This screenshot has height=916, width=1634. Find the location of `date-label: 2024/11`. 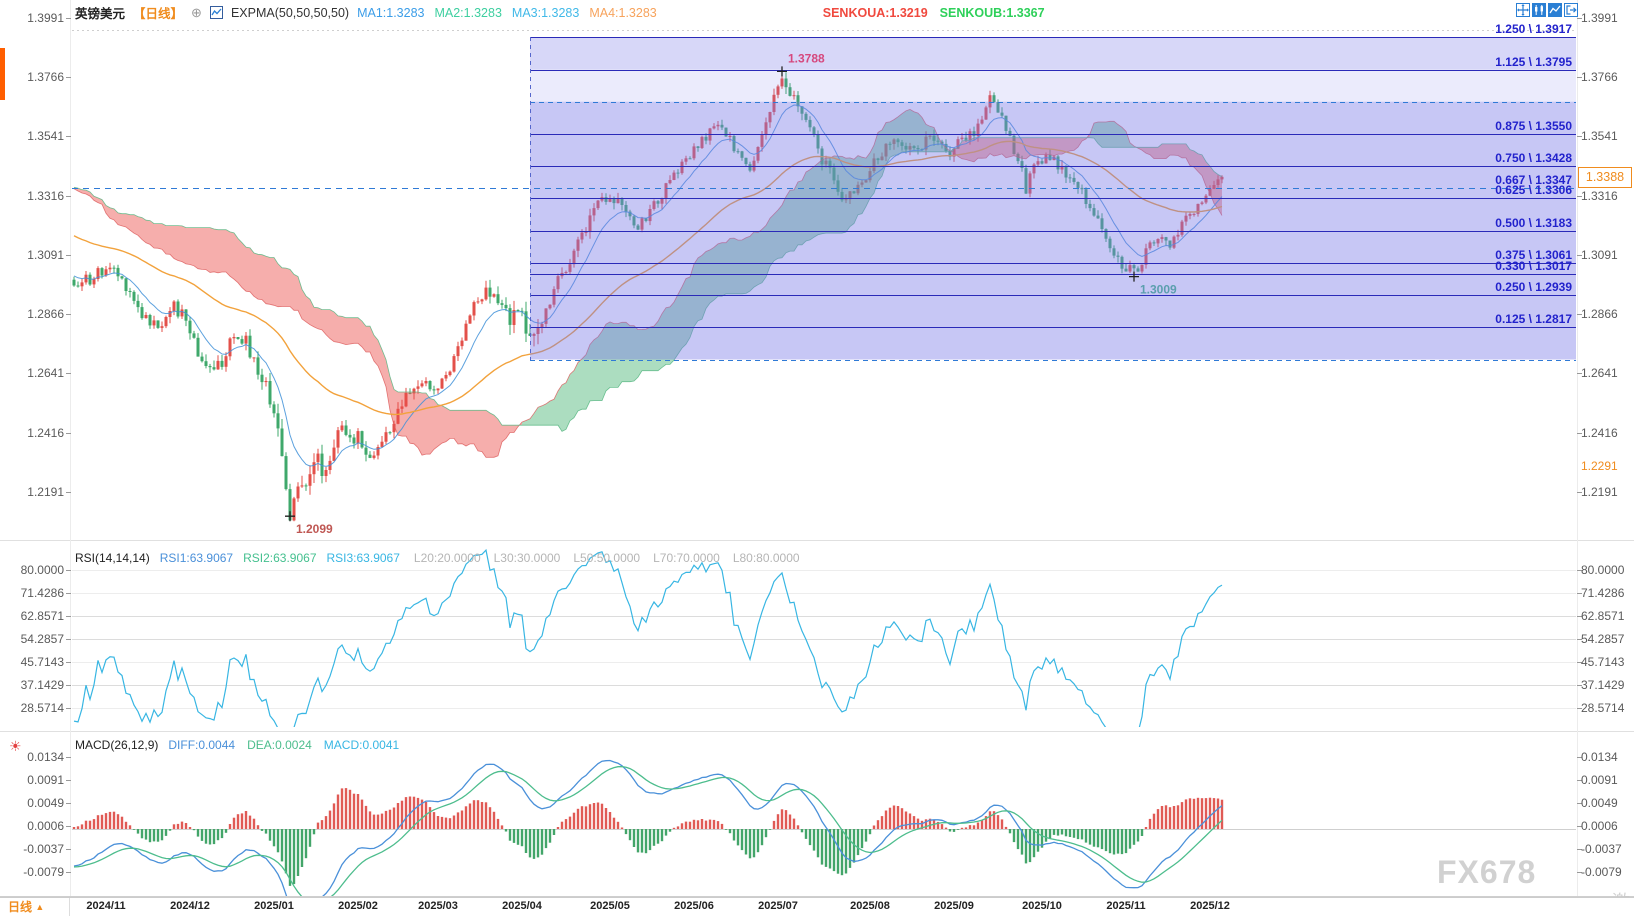

date-label: 2024/11 is located at coordinates (106, 906).